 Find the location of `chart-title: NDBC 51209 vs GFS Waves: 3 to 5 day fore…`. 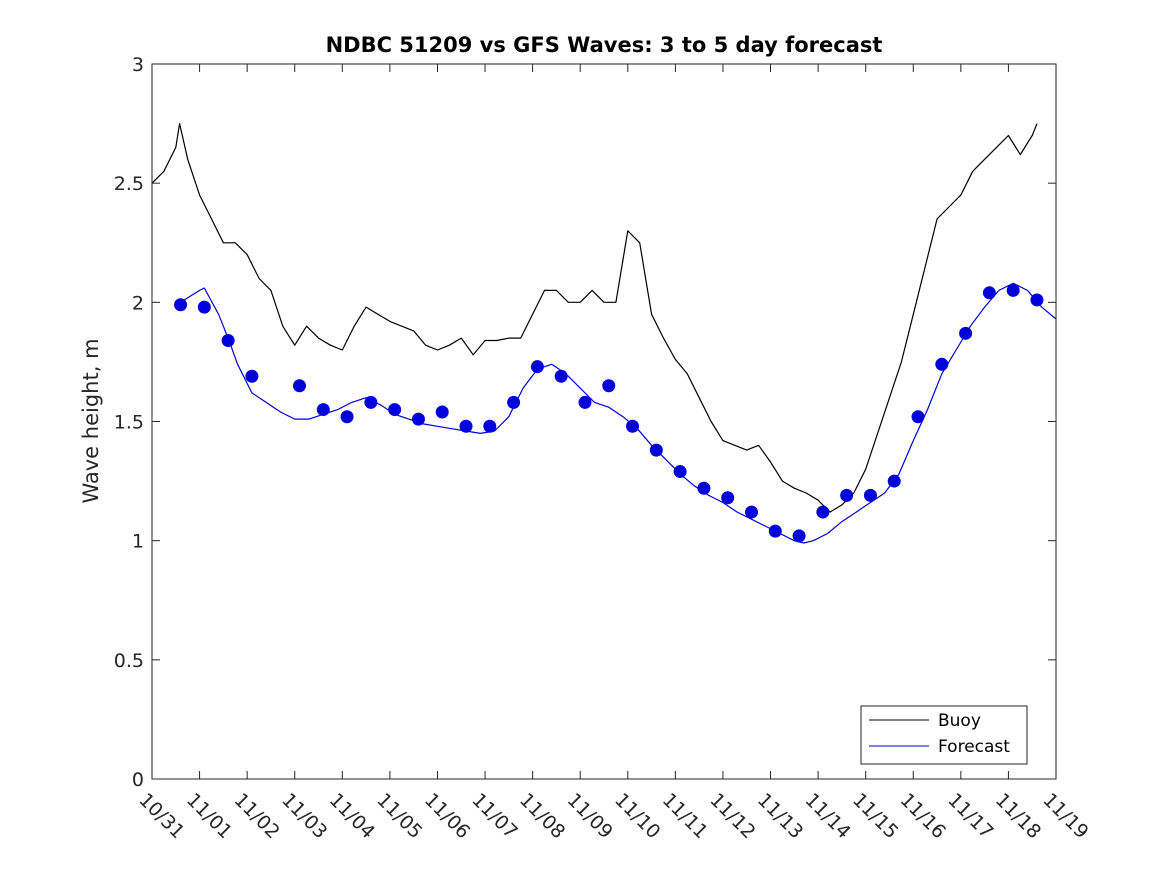

chart-title: NDBC 51209 vs GFS Waves: 3 to 5 day fore… is located at coordinates (604, 45).